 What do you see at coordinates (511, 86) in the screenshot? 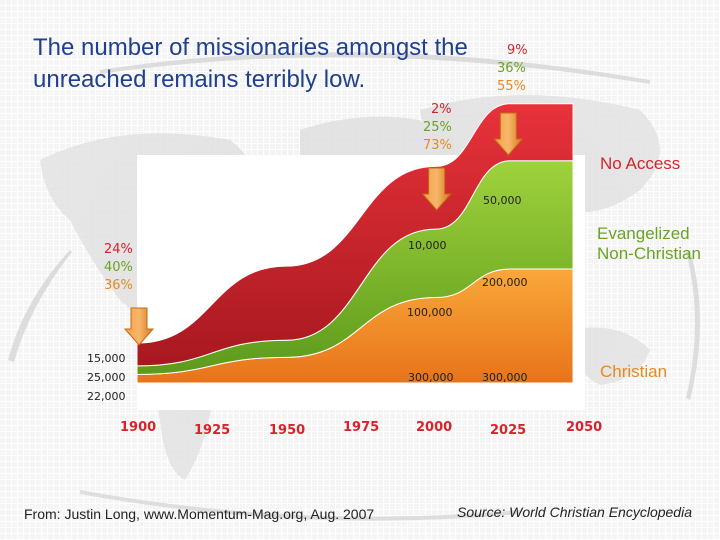
I see `pct-2025-christian: 55%` at bounding box center [511, 86].